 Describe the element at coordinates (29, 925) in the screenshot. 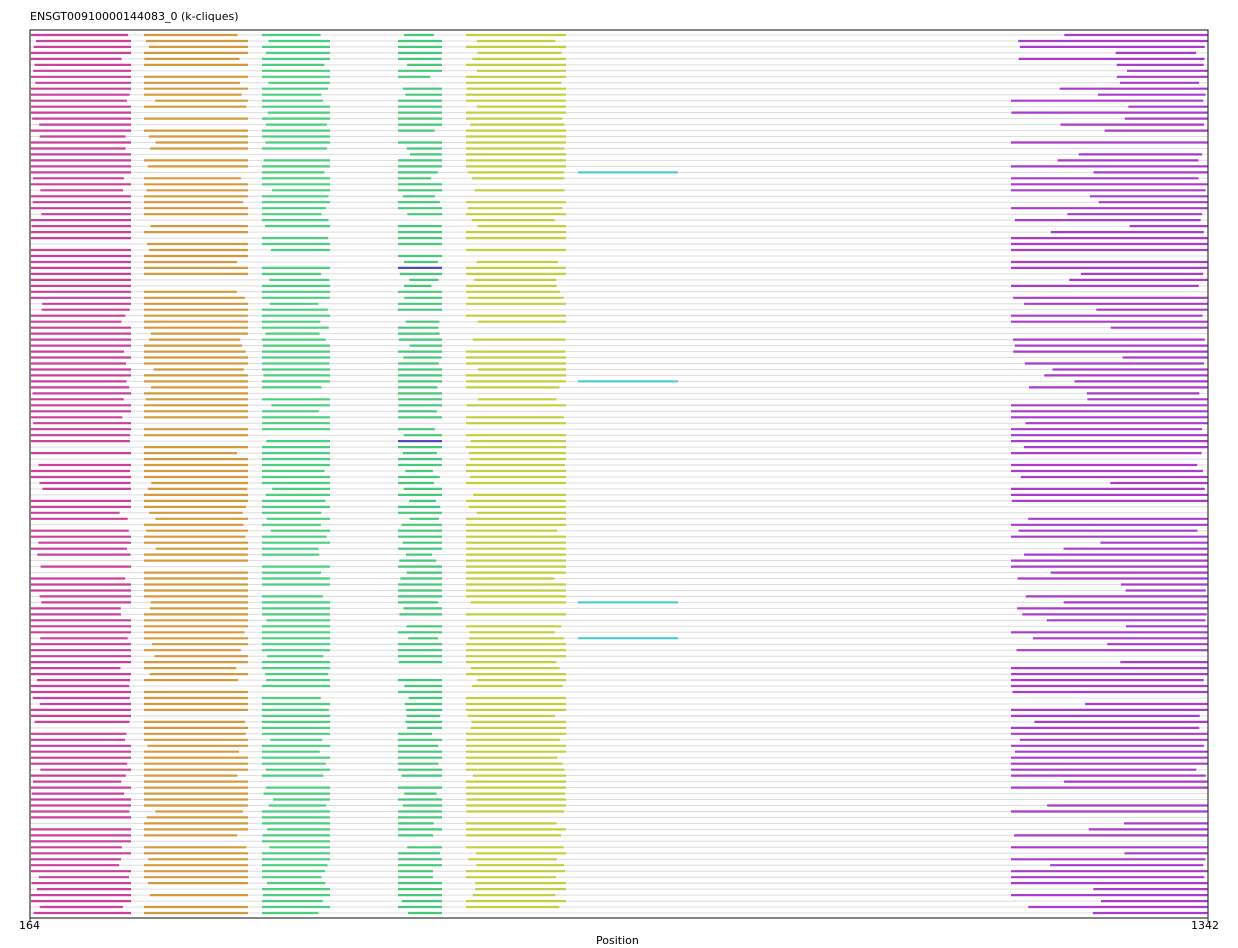

I see `x-tick-label-min: 164` at that location.